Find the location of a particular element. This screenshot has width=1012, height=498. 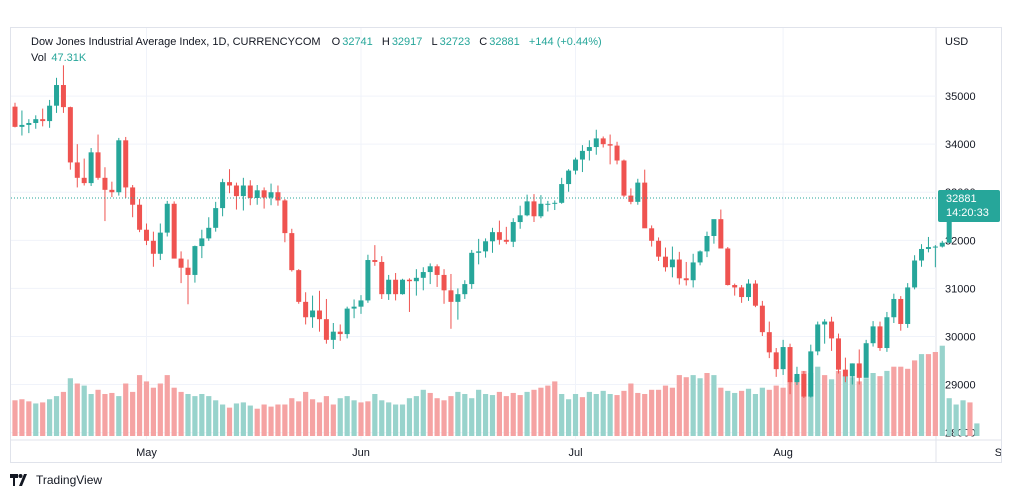

vol-label: Vol is located at coordinates (39, 58).